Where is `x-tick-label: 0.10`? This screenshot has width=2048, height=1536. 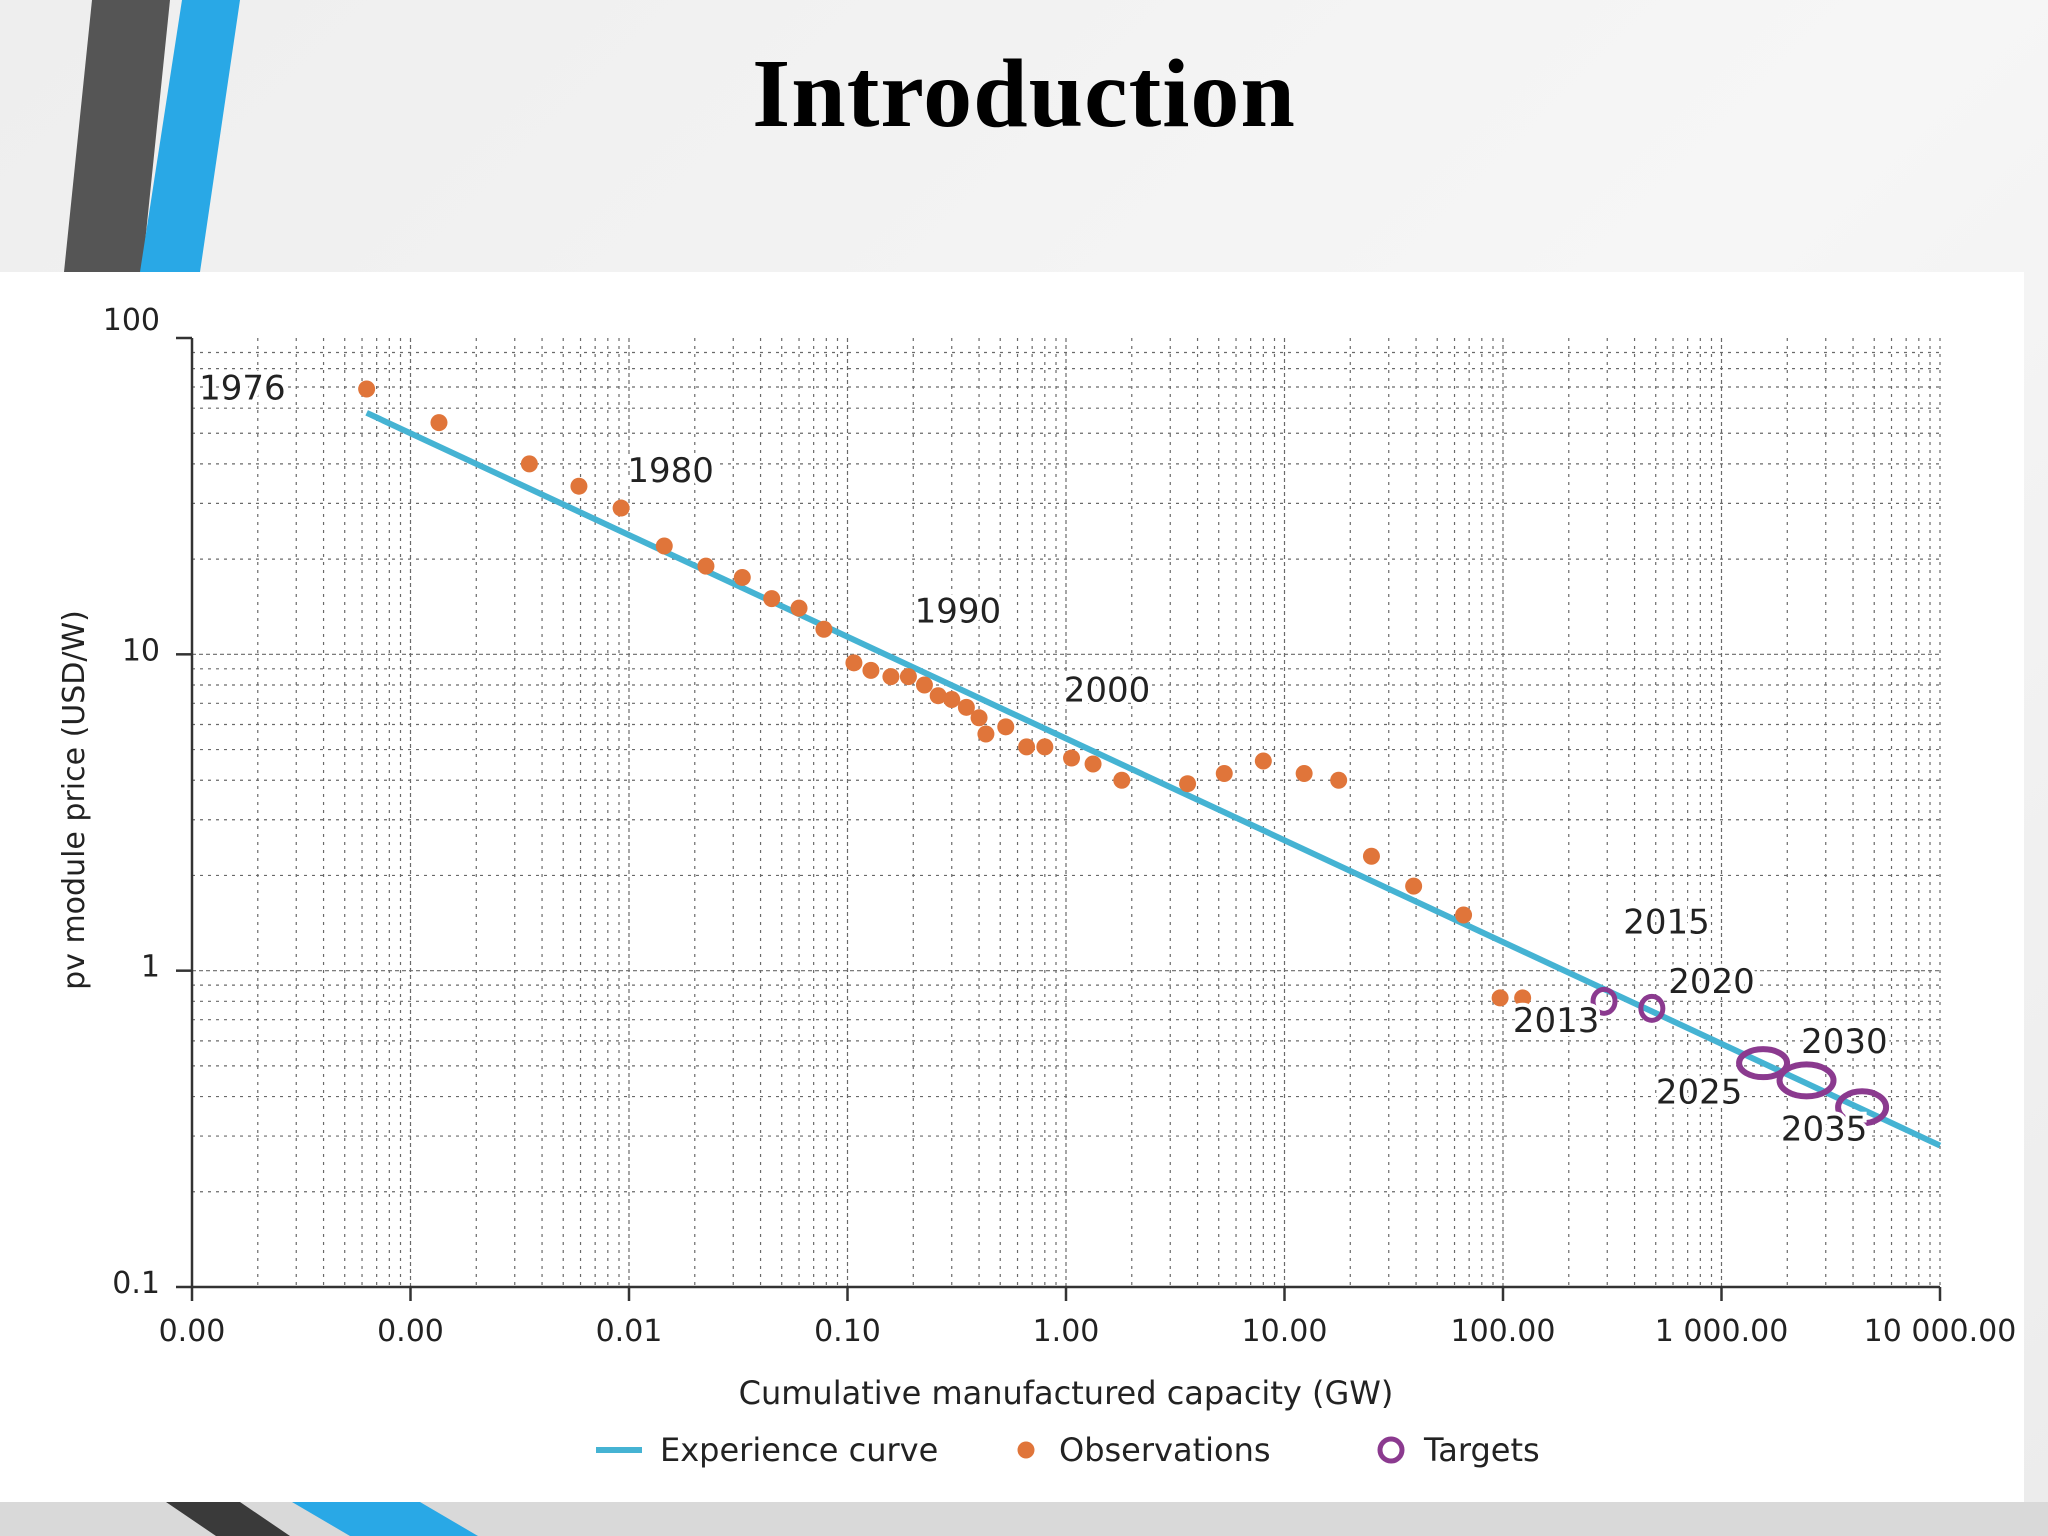
x-tick-label: 0.10 is located at coordinates (847, 1331).